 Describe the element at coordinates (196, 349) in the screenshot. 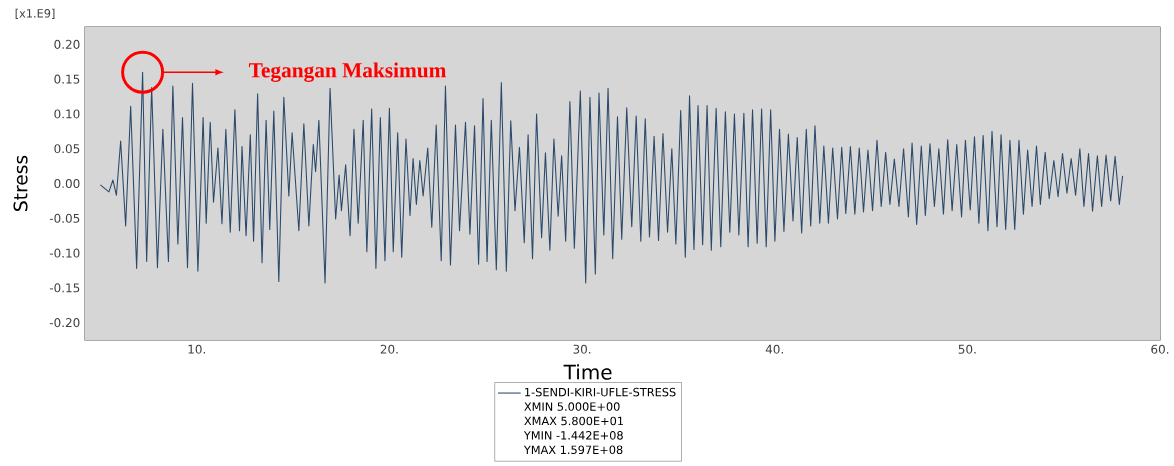

I see `x-tick-label: 10.` at that location.